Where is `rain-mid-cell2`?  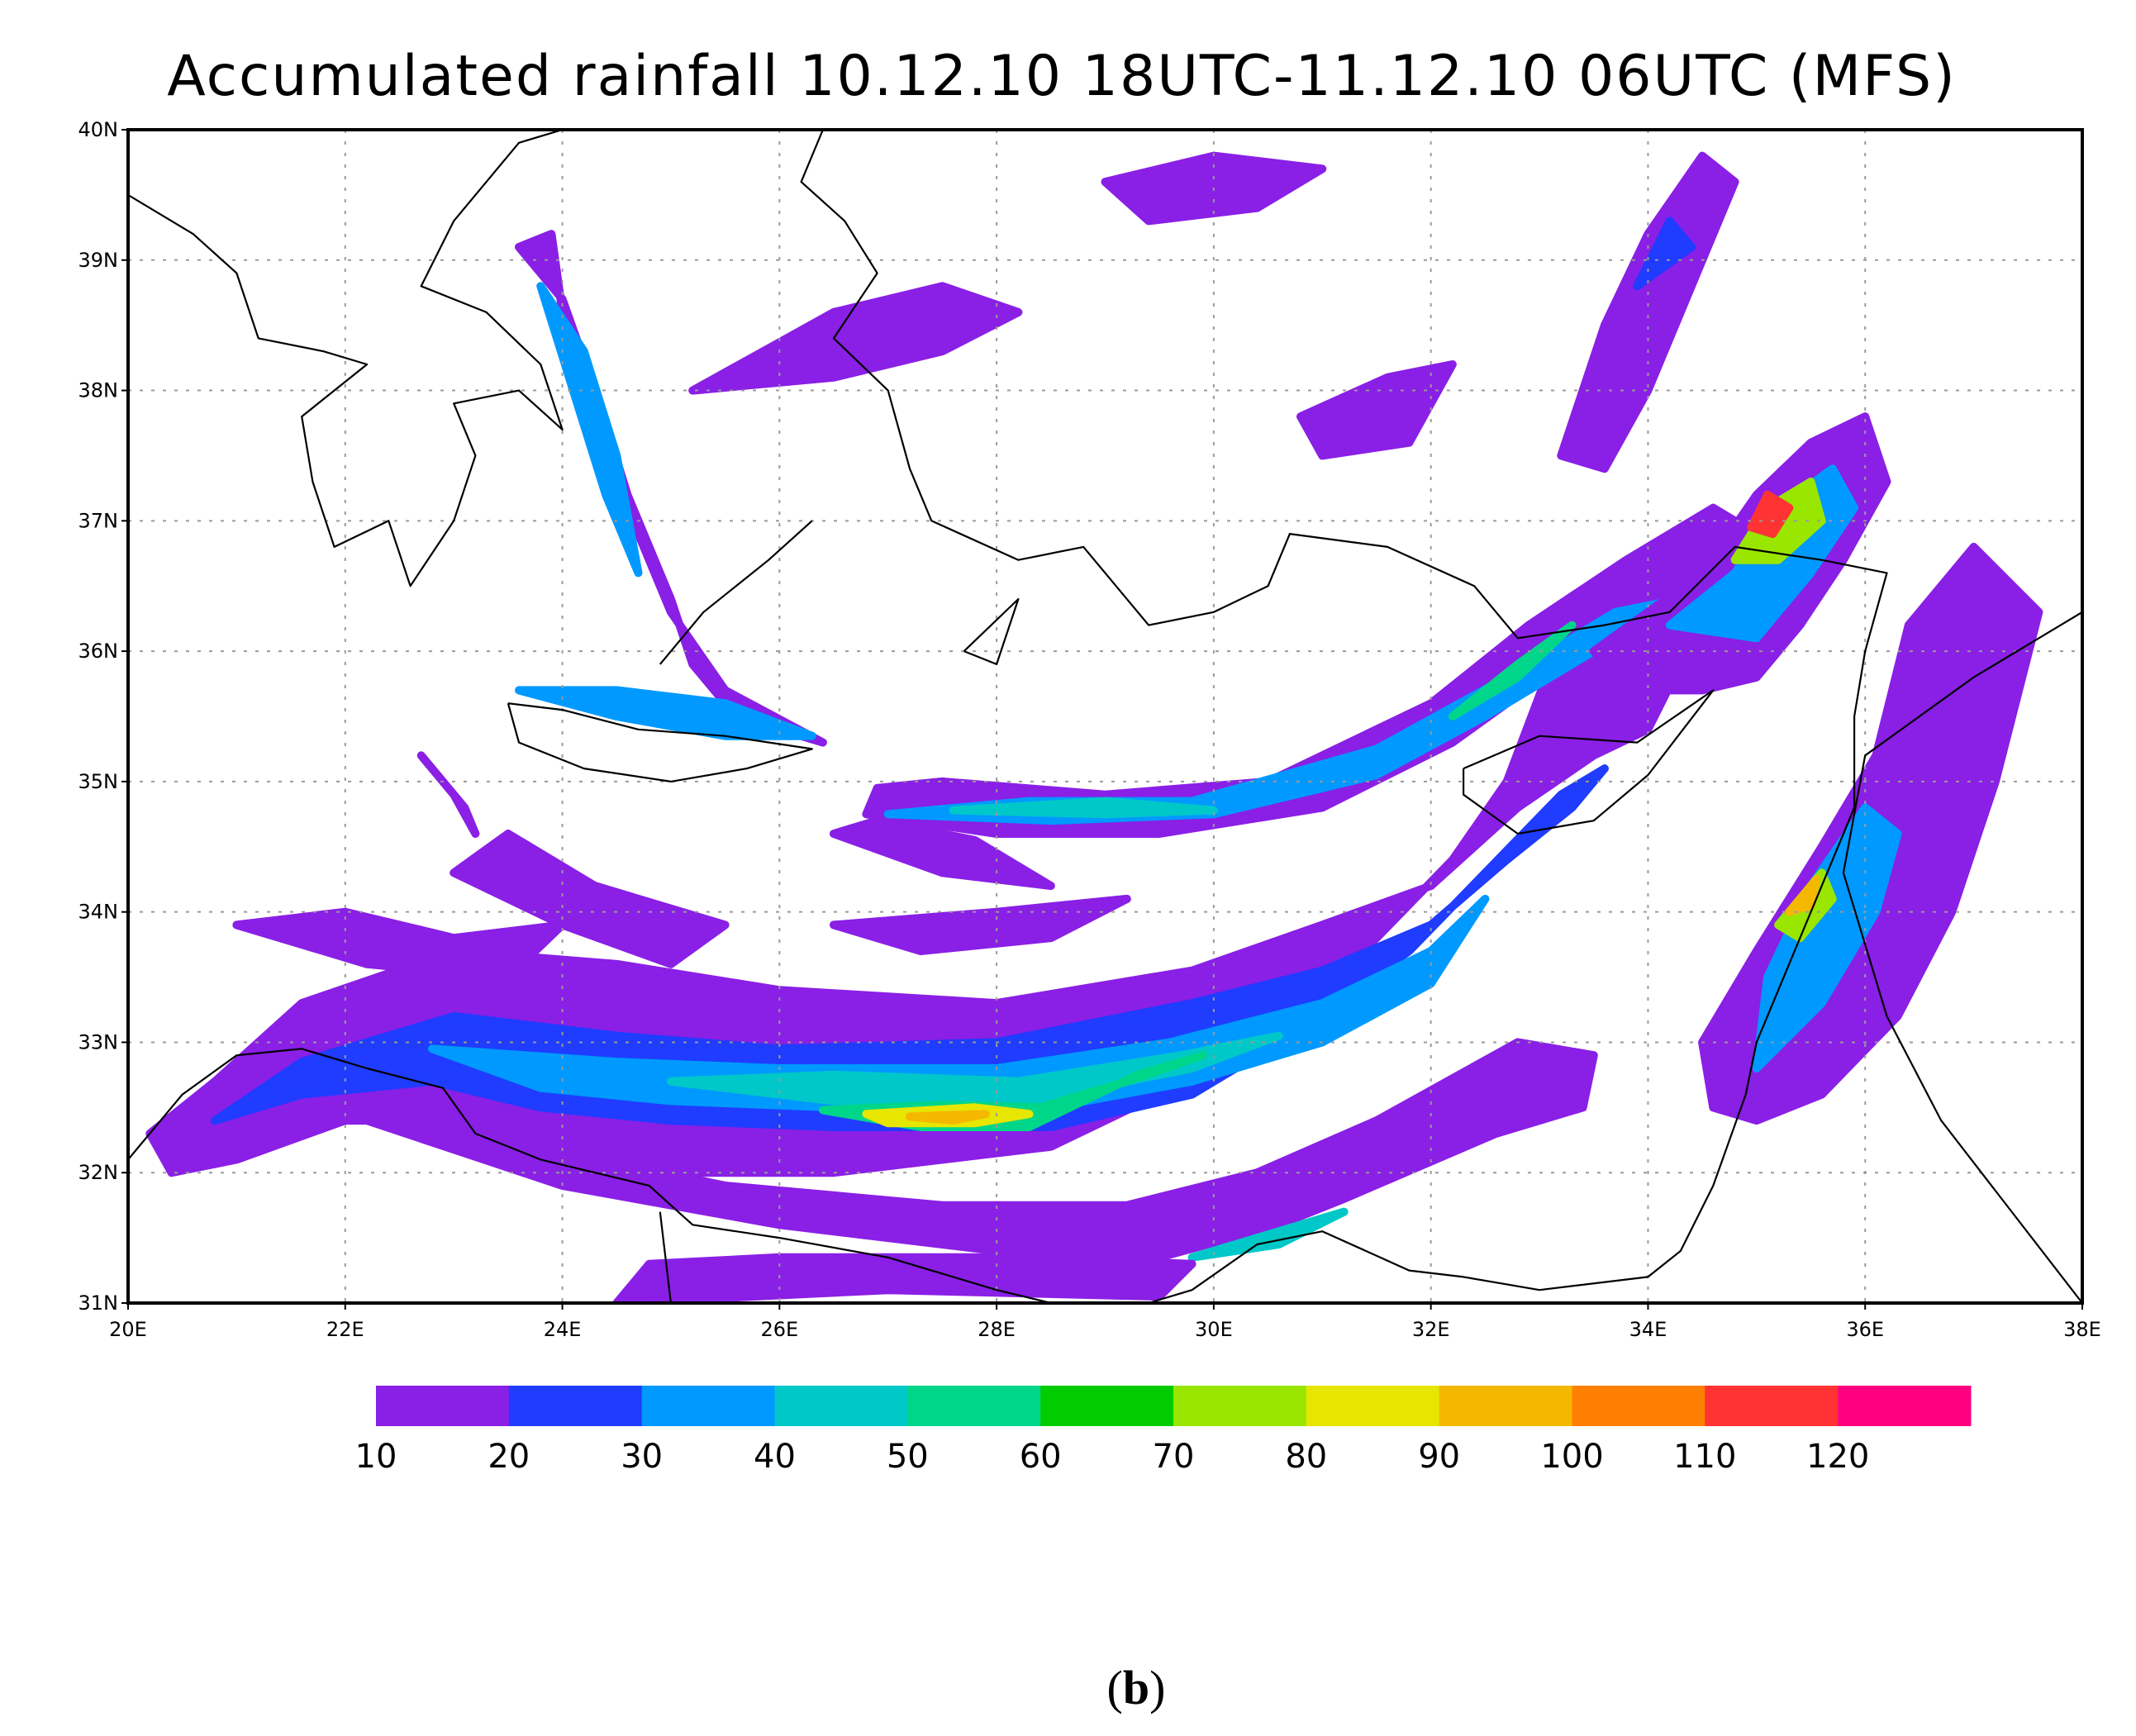
rain-mid-cell2 is located at coordinates (943, 854).